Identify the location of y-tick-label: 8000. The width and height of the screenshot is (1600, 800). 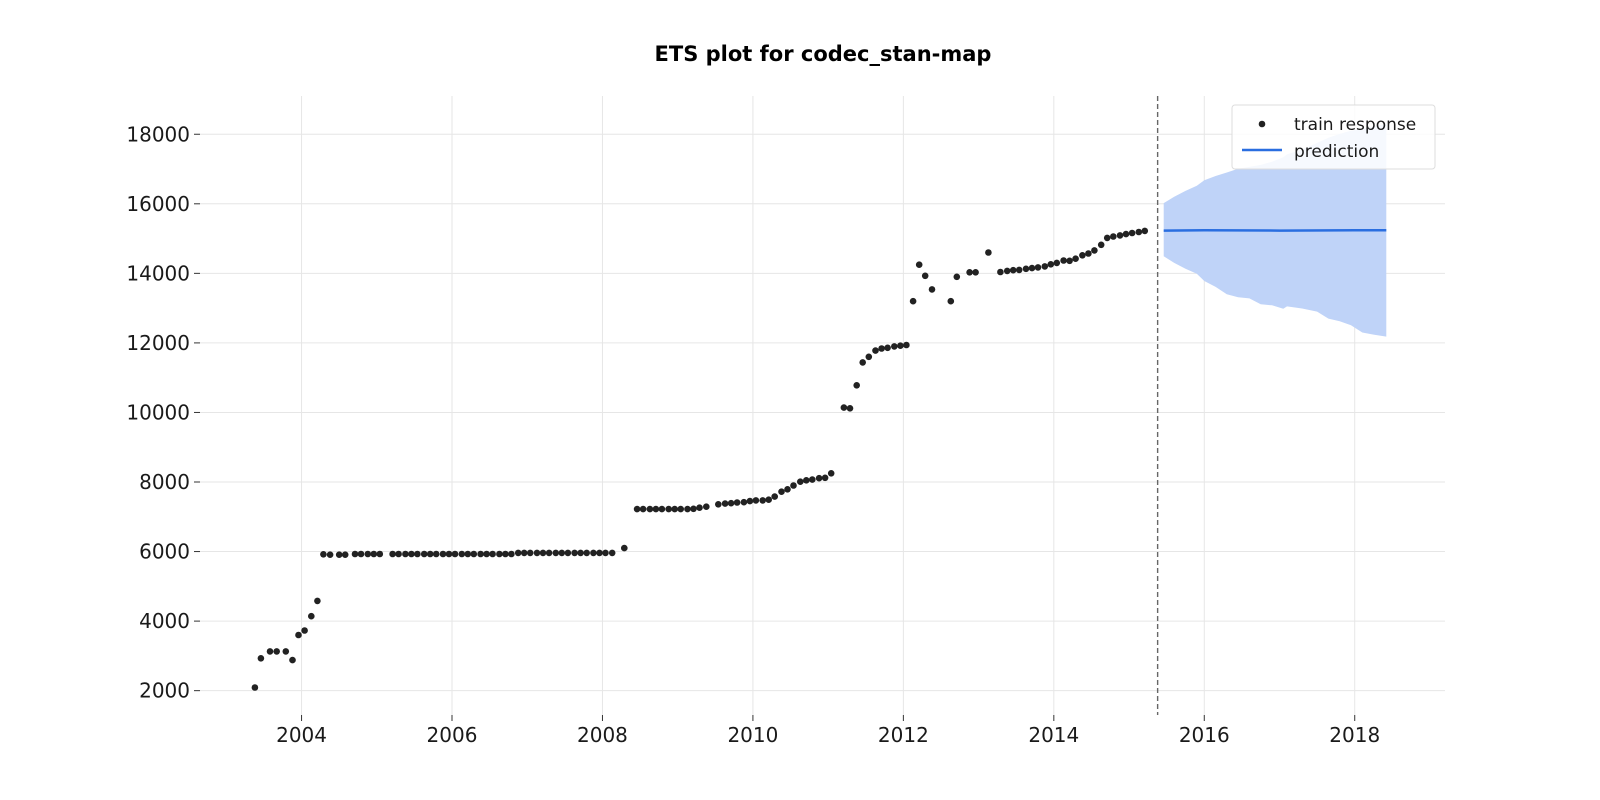
(164, 482).